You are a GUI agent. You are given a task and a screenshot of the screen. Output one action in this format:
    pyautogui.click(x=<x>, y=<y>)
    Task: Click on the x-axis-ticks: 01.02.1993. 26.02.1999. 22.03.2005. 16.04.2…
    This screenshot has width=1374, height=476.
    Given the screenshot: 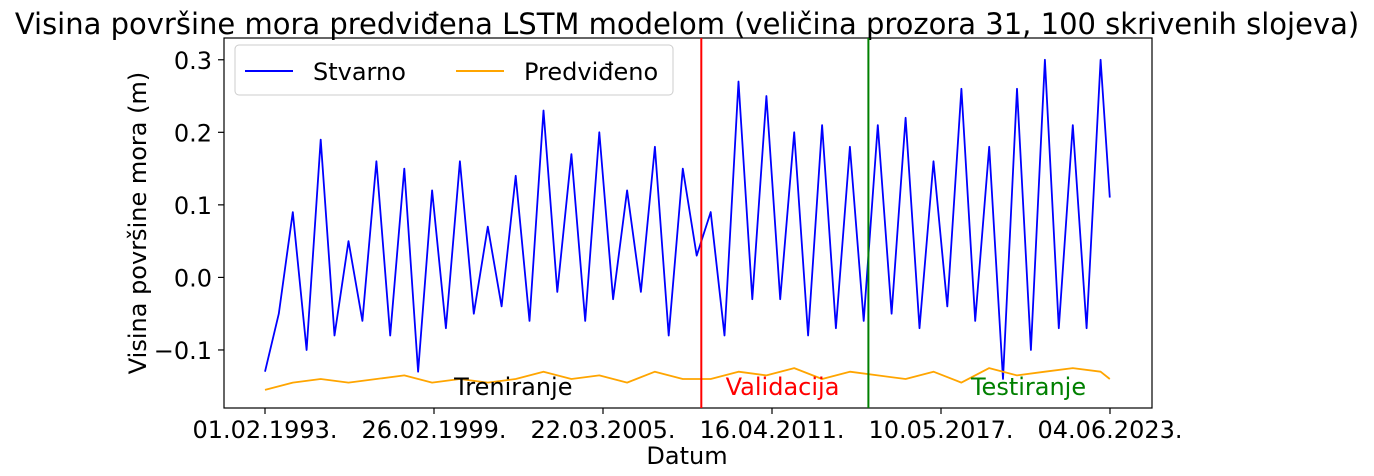 What is the action you would take?
    pyautogui.click(x=687, y=426)
    